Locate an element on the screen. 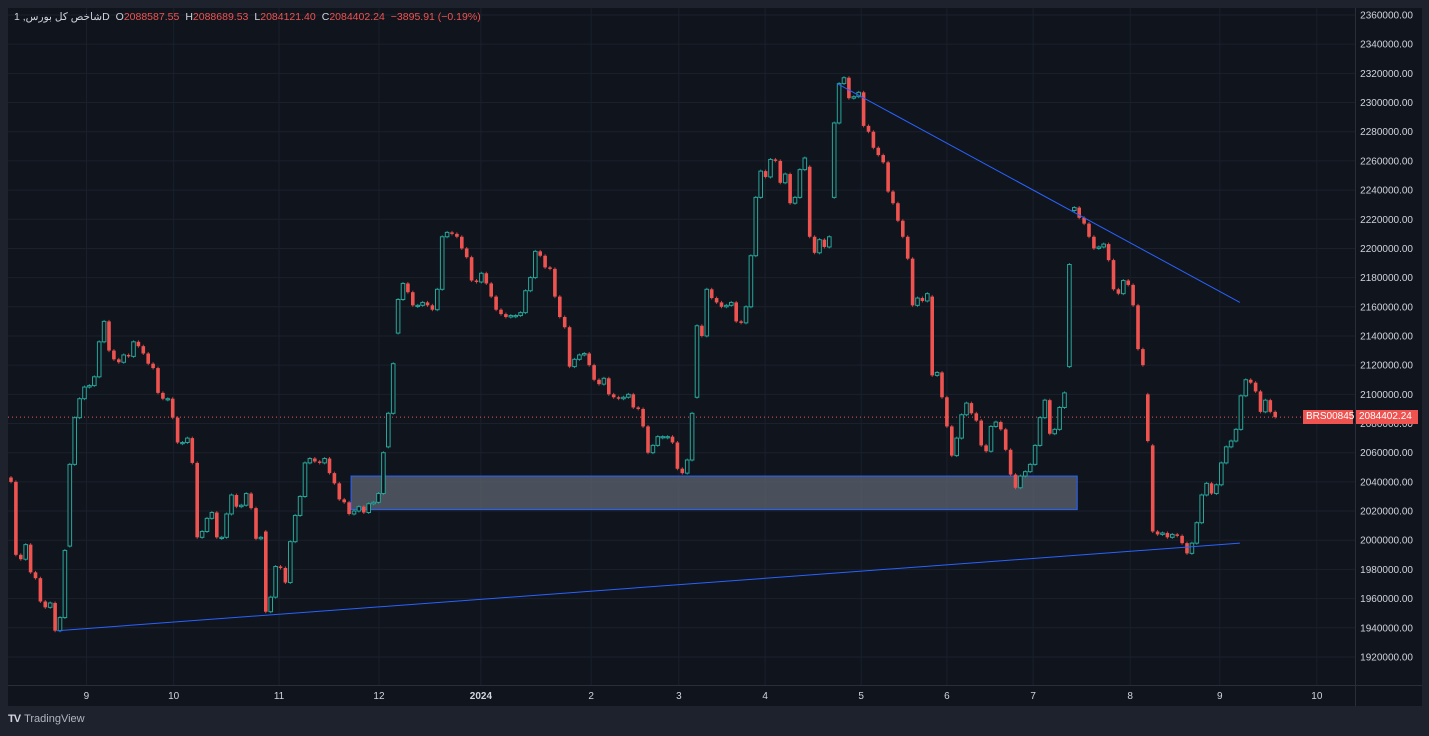 The height and width of the screenshot is (736, 1429). x-tick-label: 3 is located at coordinates (679, 696).